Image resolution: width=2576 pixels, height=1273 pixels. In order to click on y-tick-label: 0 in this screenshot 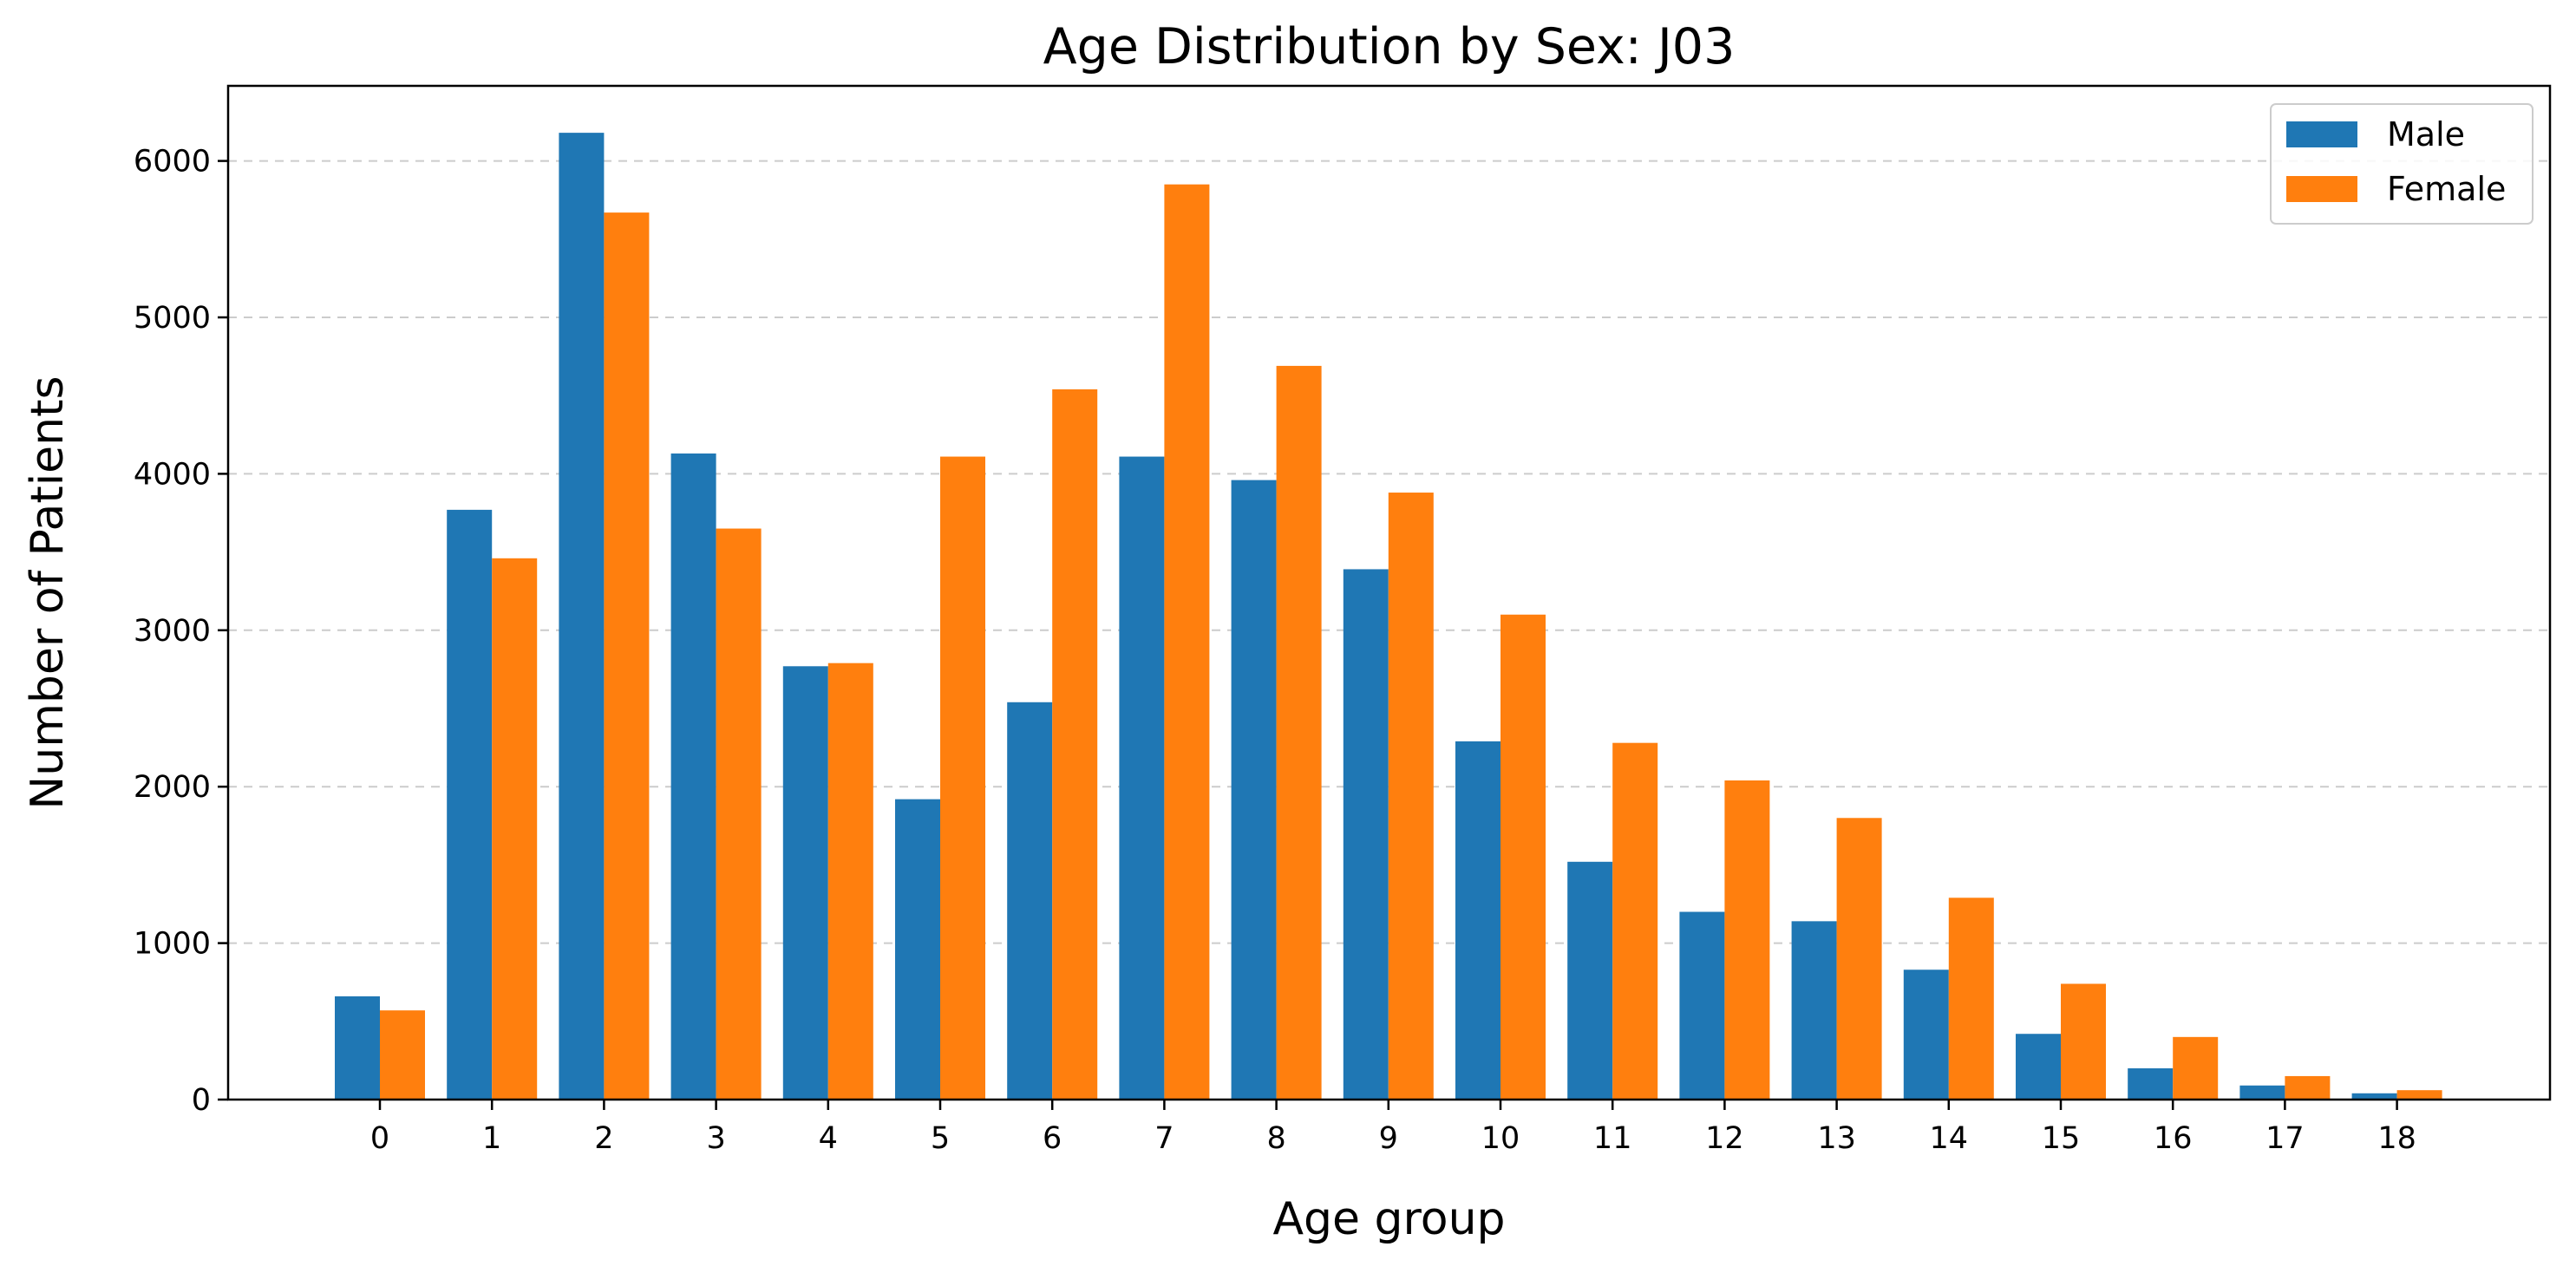, I will do `click(201, 1100)`.